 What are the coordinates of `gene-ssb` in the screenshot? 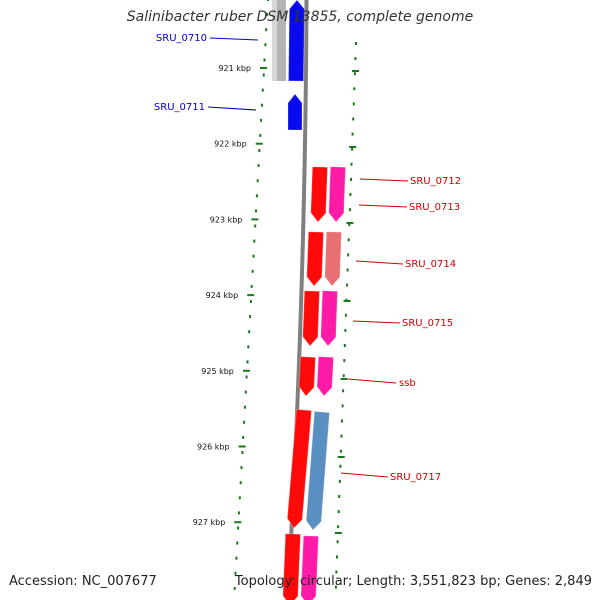 It's located at (325, 376).